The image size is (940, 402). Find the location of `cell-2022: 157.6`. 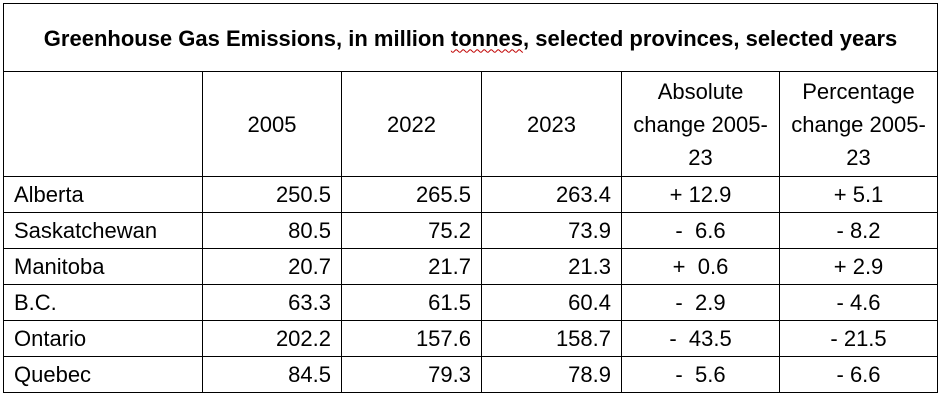

cell-2022: 157.6 is located at coordinates (411, 338).